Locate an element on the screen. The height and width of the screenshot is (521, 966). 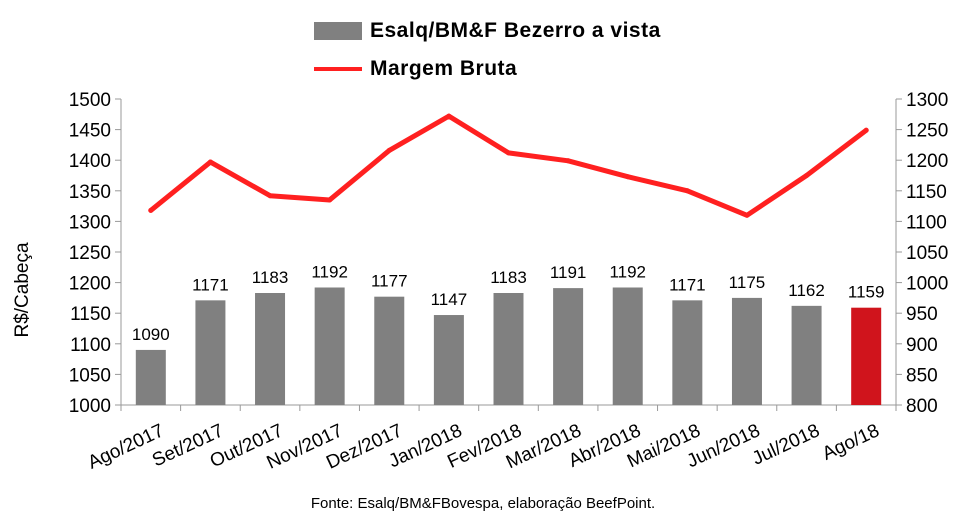
y-tick-label-right: 1150 is located at coordinates (926, 192).